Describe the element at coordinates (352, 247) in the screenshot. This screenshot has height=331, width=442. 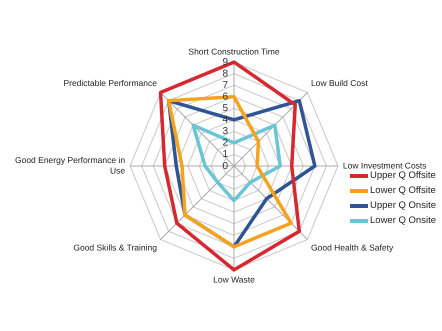
I see `spoke-label: Good Health & Safety` at that location.